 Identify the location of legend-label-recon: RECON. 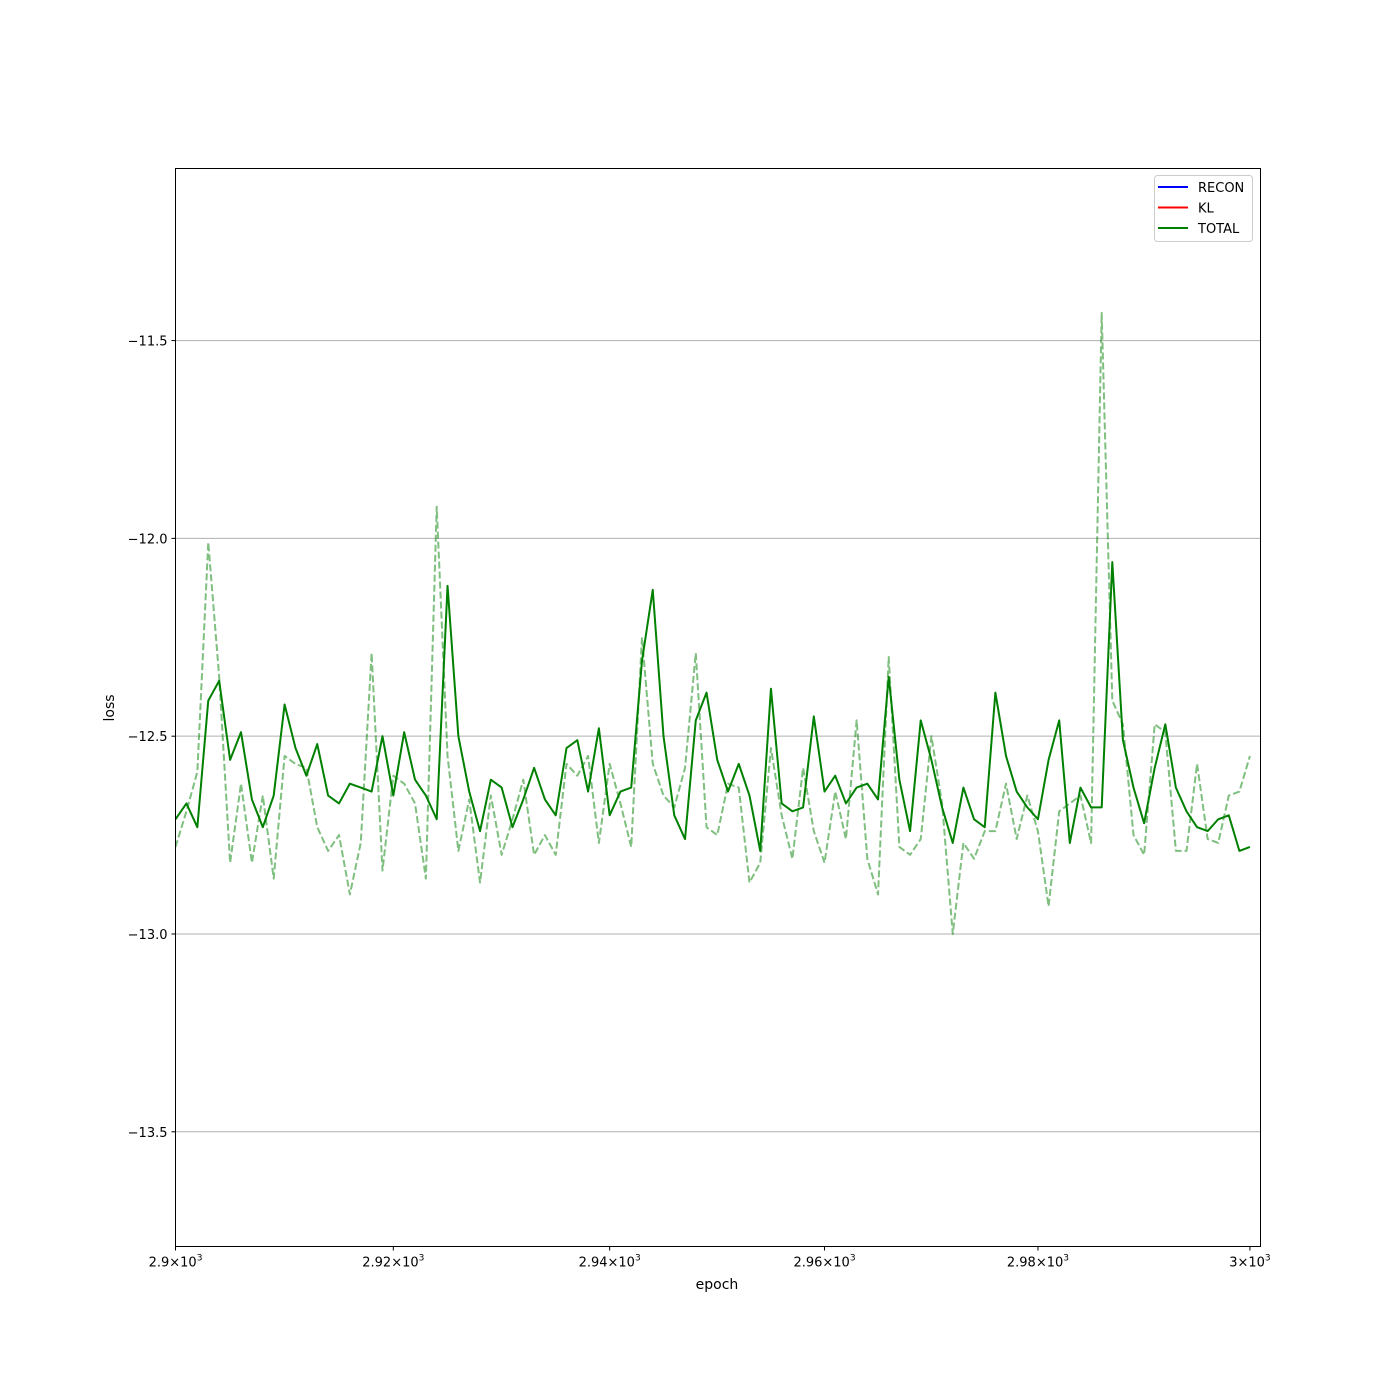
(1221, 188).